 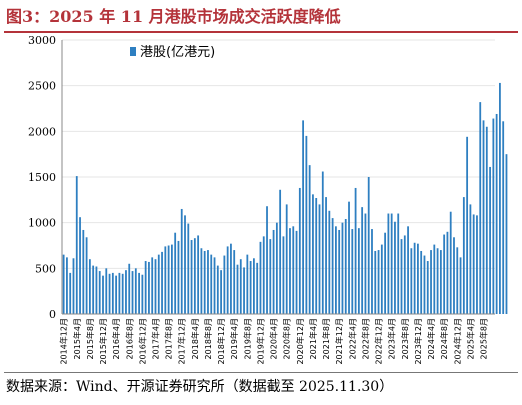 What do you see at coordinates (484, 338) in the screenshot?
I see `x-tick-label: 2025年8月` at bounding box center [484, 338].